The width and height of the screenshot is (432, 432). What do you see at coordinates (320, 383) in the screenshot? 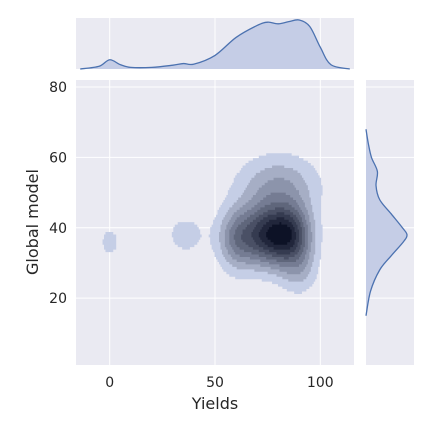
I see `x-tick-label: 100` at bounding box center [320, 383].